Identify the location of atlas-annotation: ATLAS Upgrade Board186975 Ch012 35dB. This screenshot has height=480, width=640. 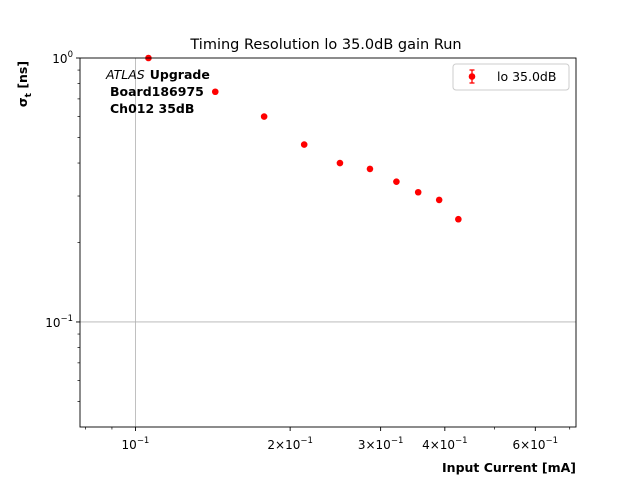
(157, 91).